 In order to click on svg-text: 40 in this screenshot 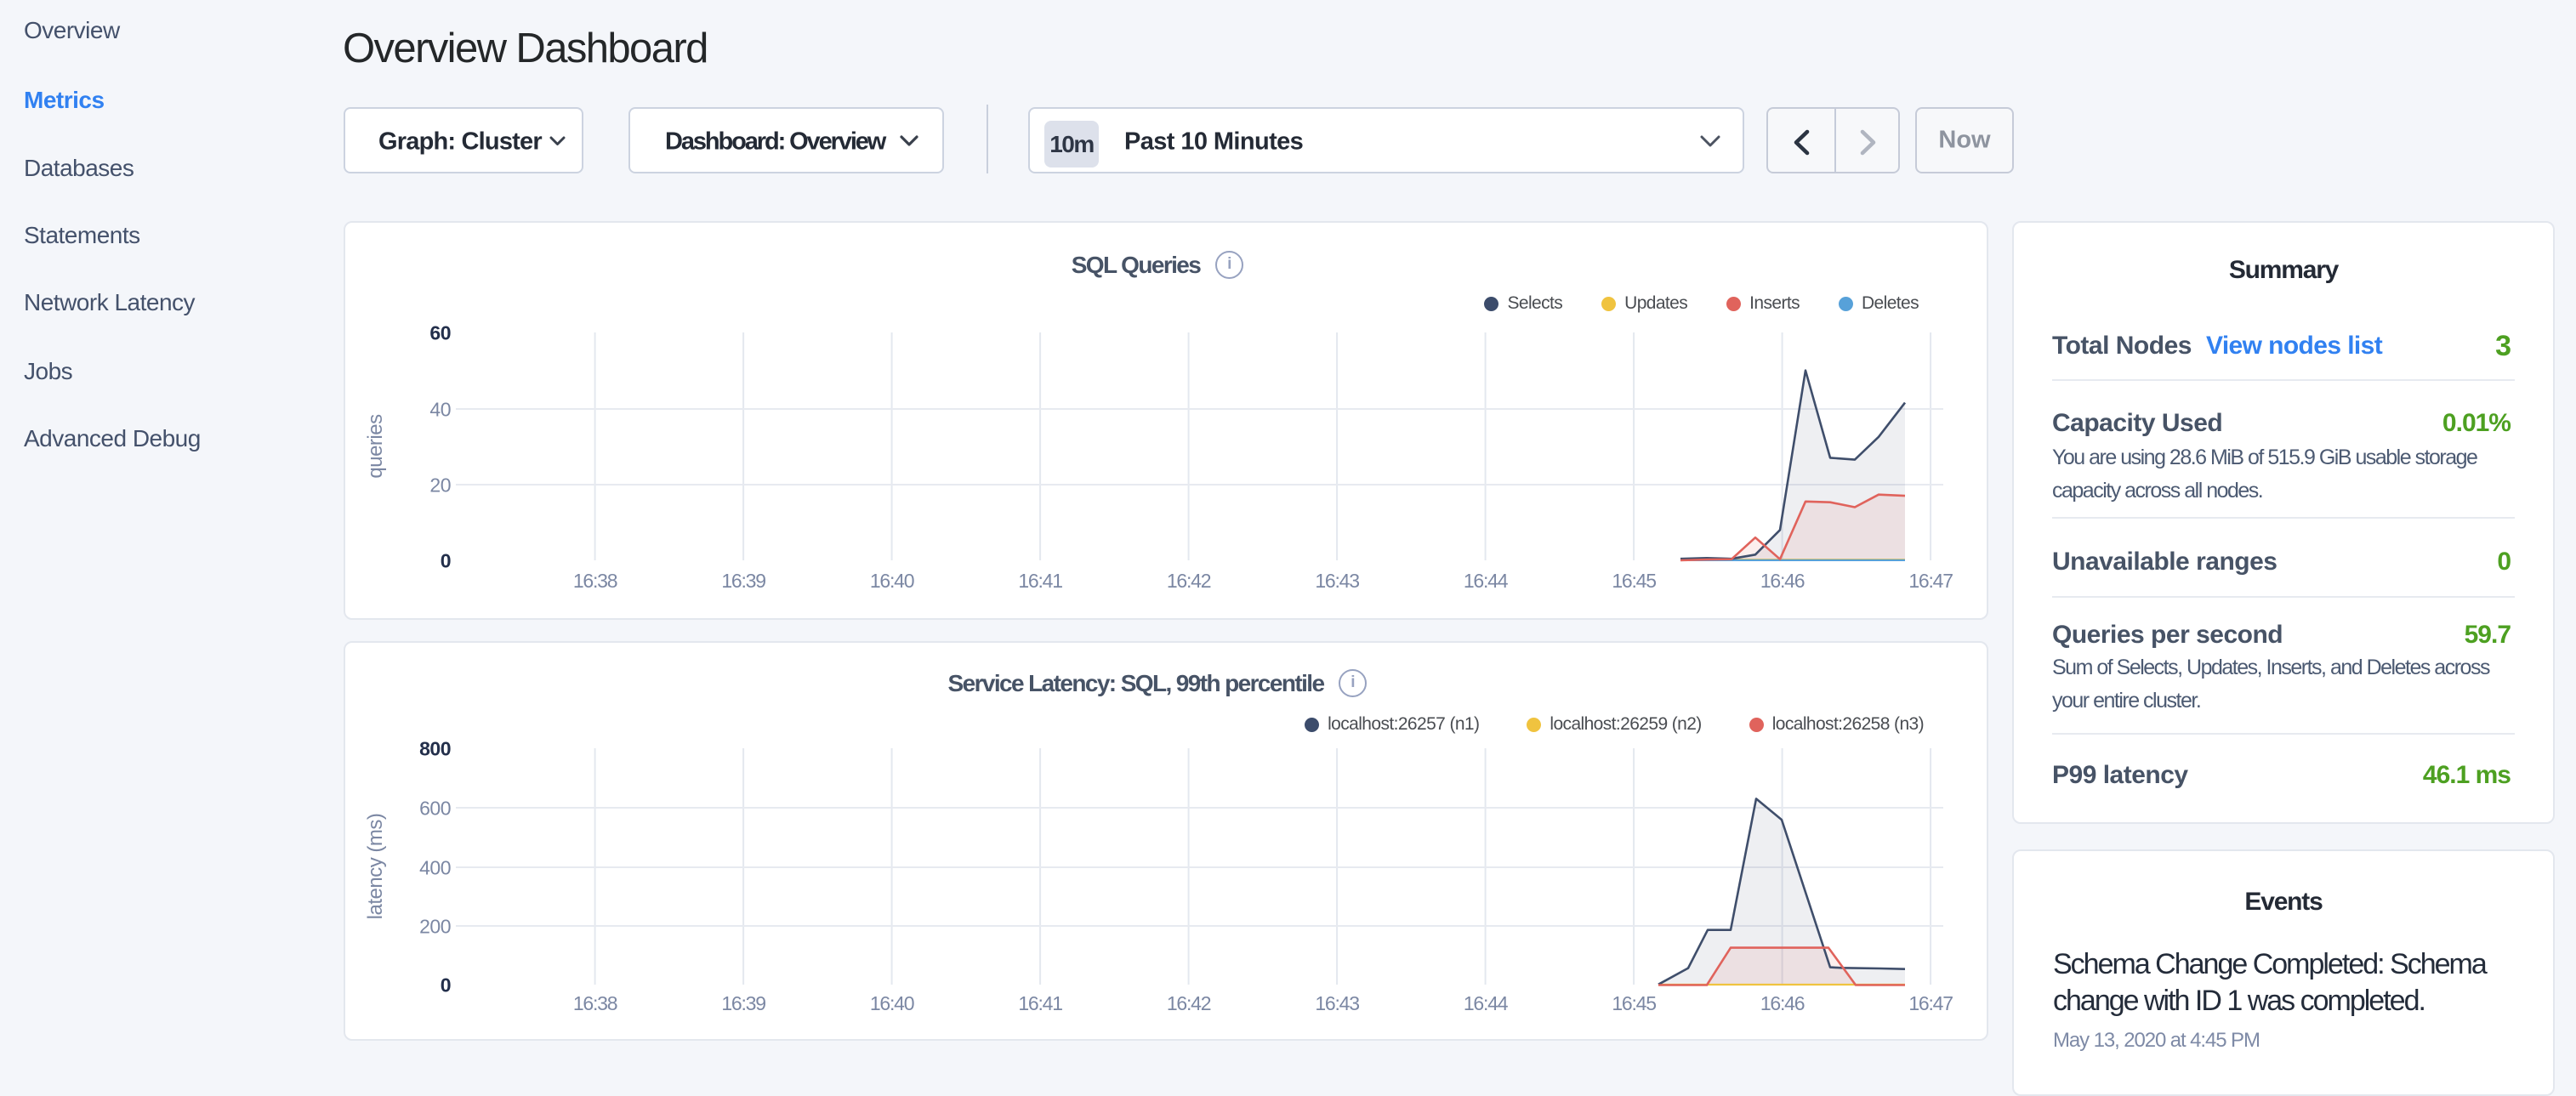, I will do `click(440, 410)`.